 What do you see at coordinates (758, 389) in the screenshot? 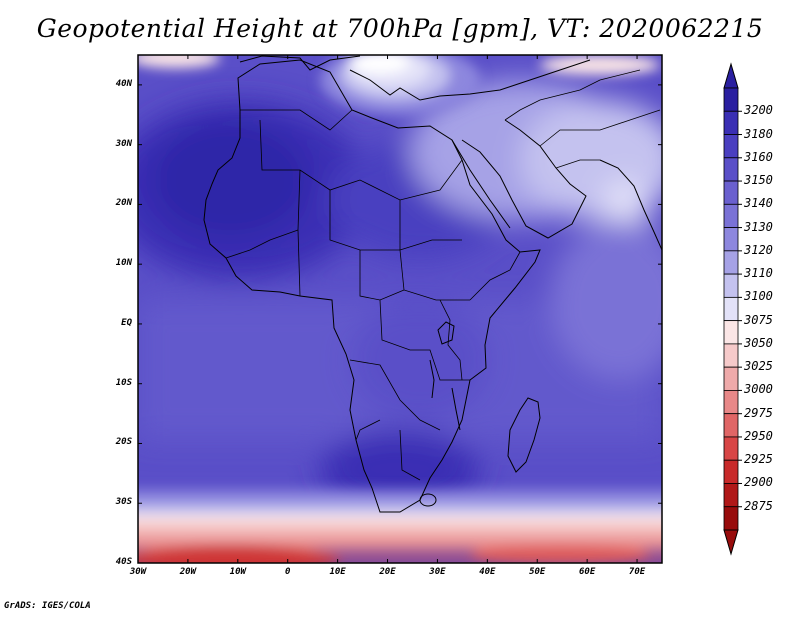
I see `colorbar-level-label: 3000` at bounding box center [758, 389].